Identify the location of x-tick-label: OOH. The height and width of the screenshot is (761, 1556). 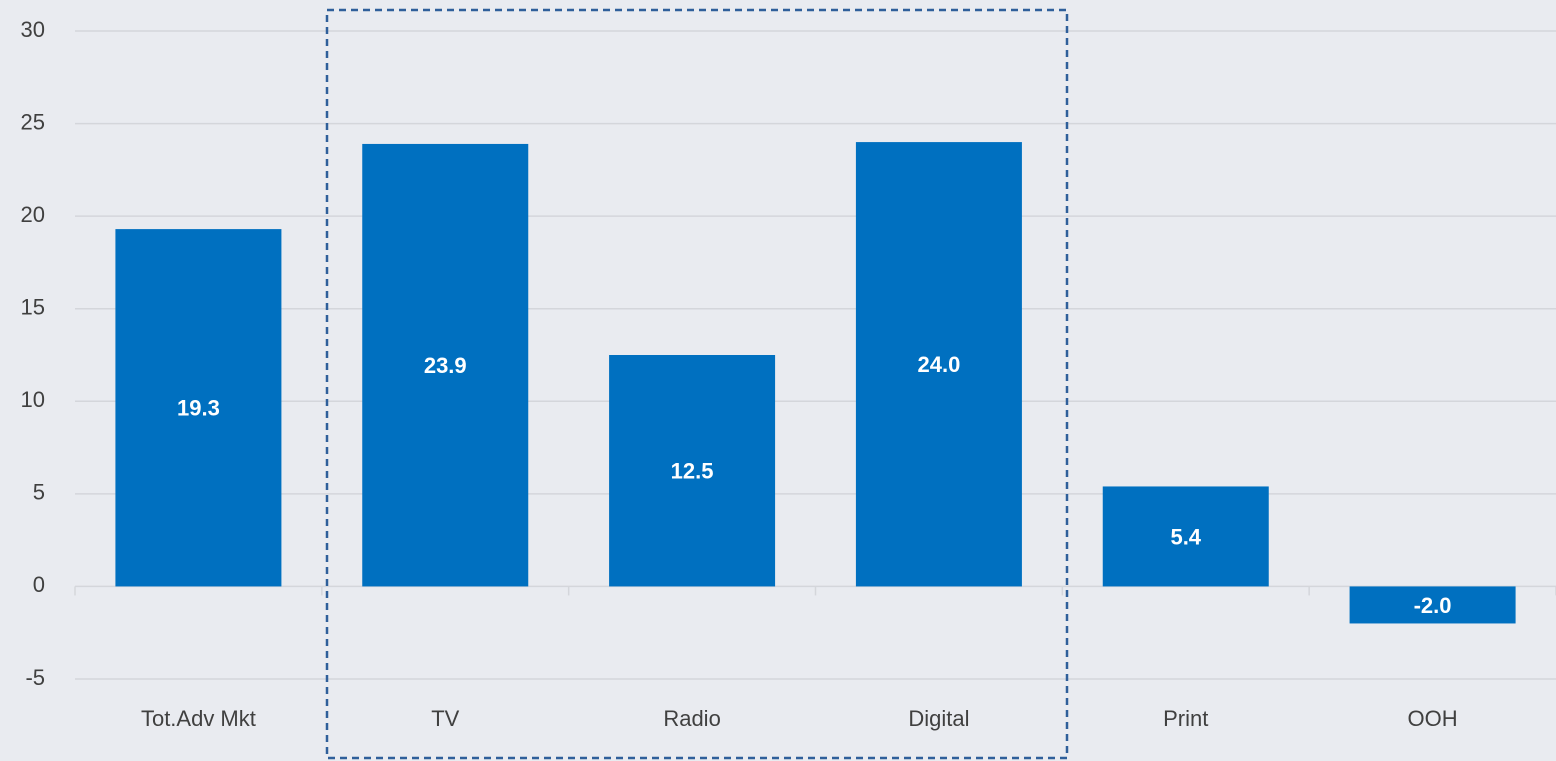
(1433, 718).